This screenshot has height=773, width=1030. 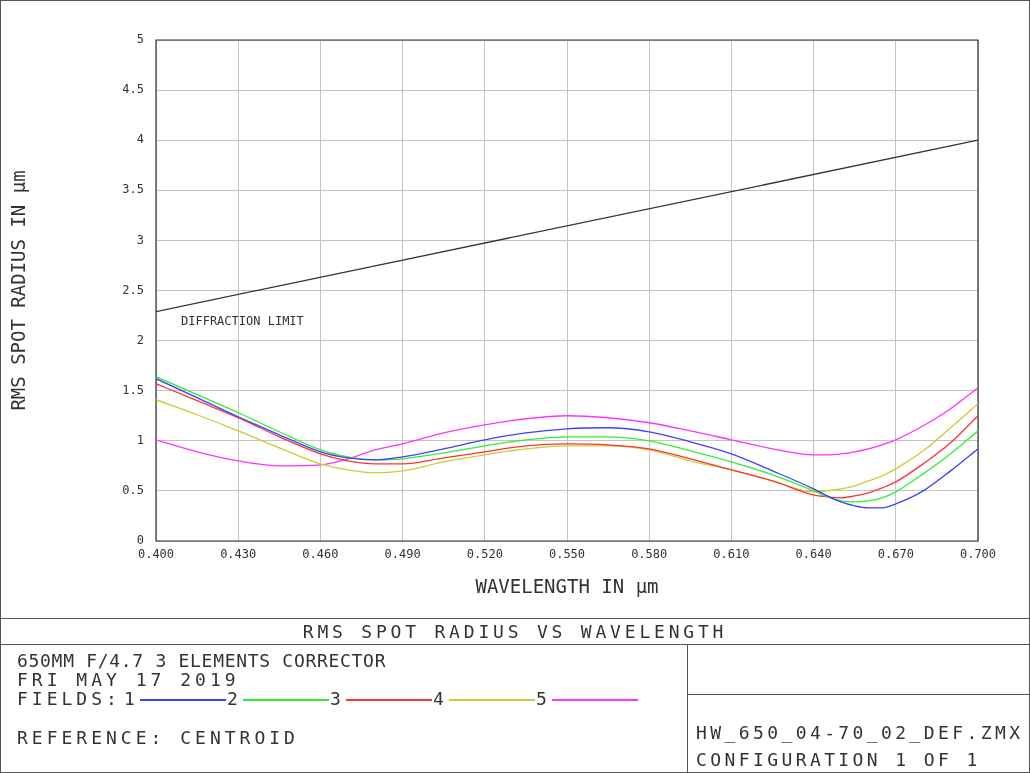 I want to click on text: RMS SPOT RADIUS VS WAVELENGTH, so click(x=515, y=632).